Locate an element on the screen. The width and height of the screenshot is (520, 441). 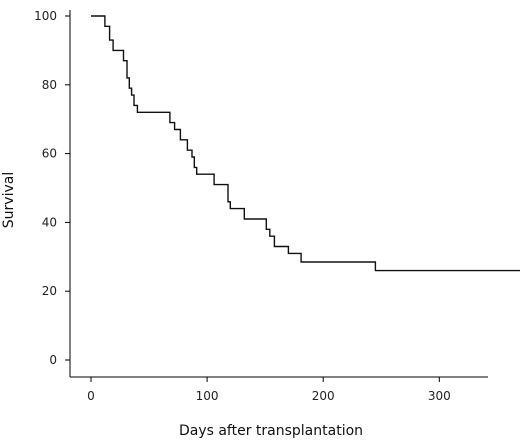
y-tick-label: 40 is located at coordinates (49, 222).